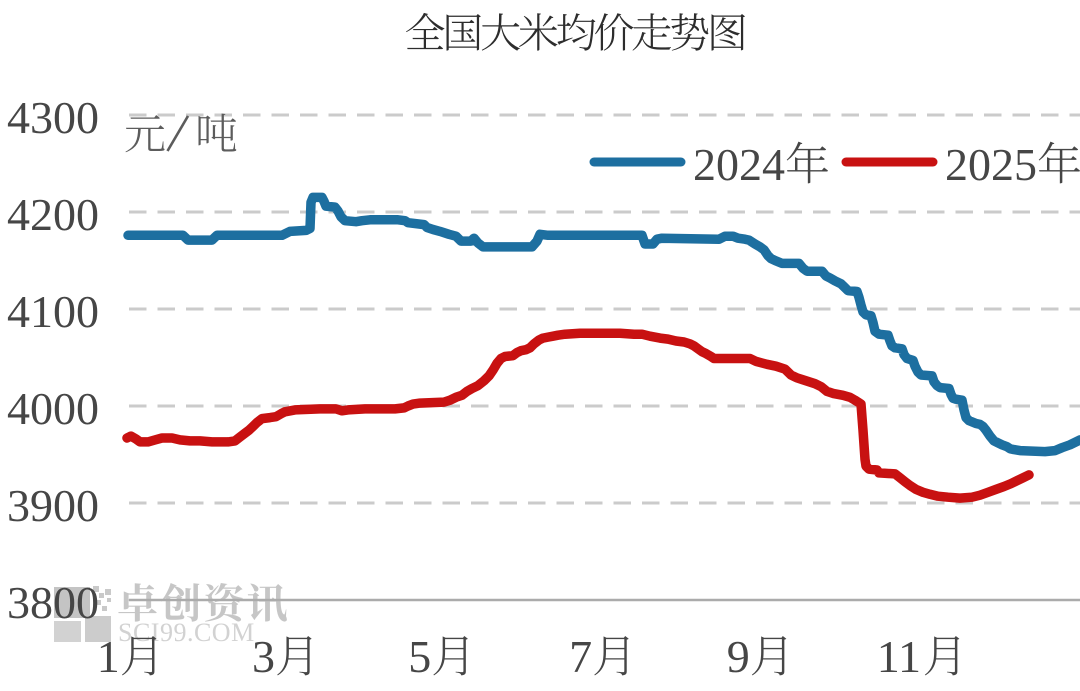 Image resolution: width=1080 pixels, height=691 pixels. Describe the element at coordinates (739, 164) in the screenshot. I see `svg-text: 2024` at that location.